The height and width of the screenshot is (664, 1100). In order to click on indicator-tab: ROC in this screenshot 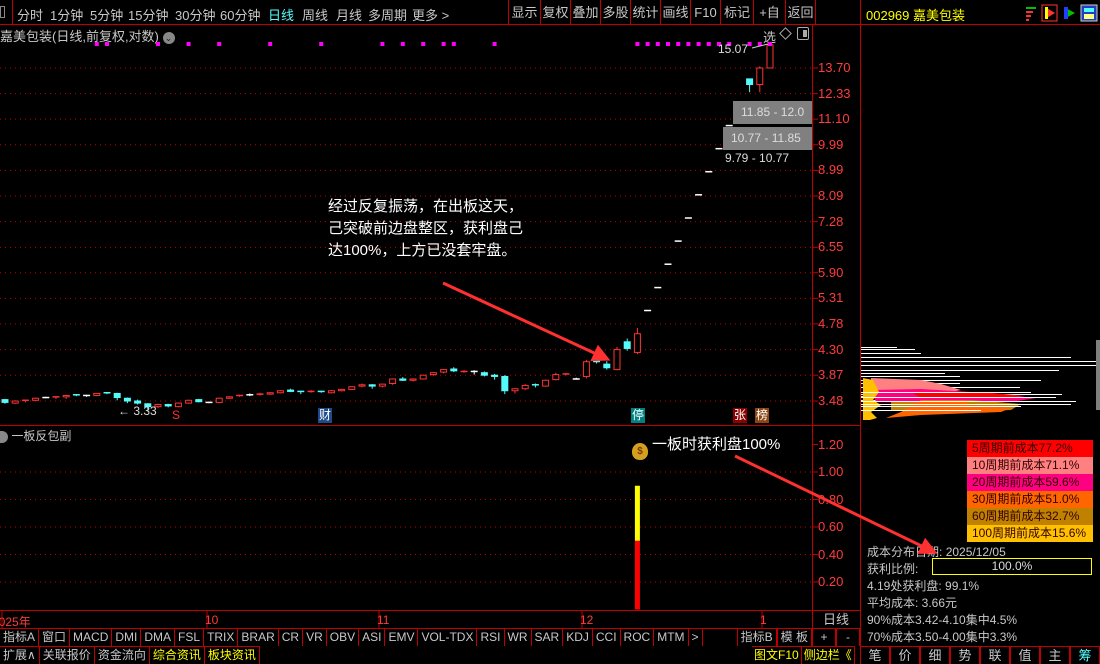, I will do `click(638, 637)`.